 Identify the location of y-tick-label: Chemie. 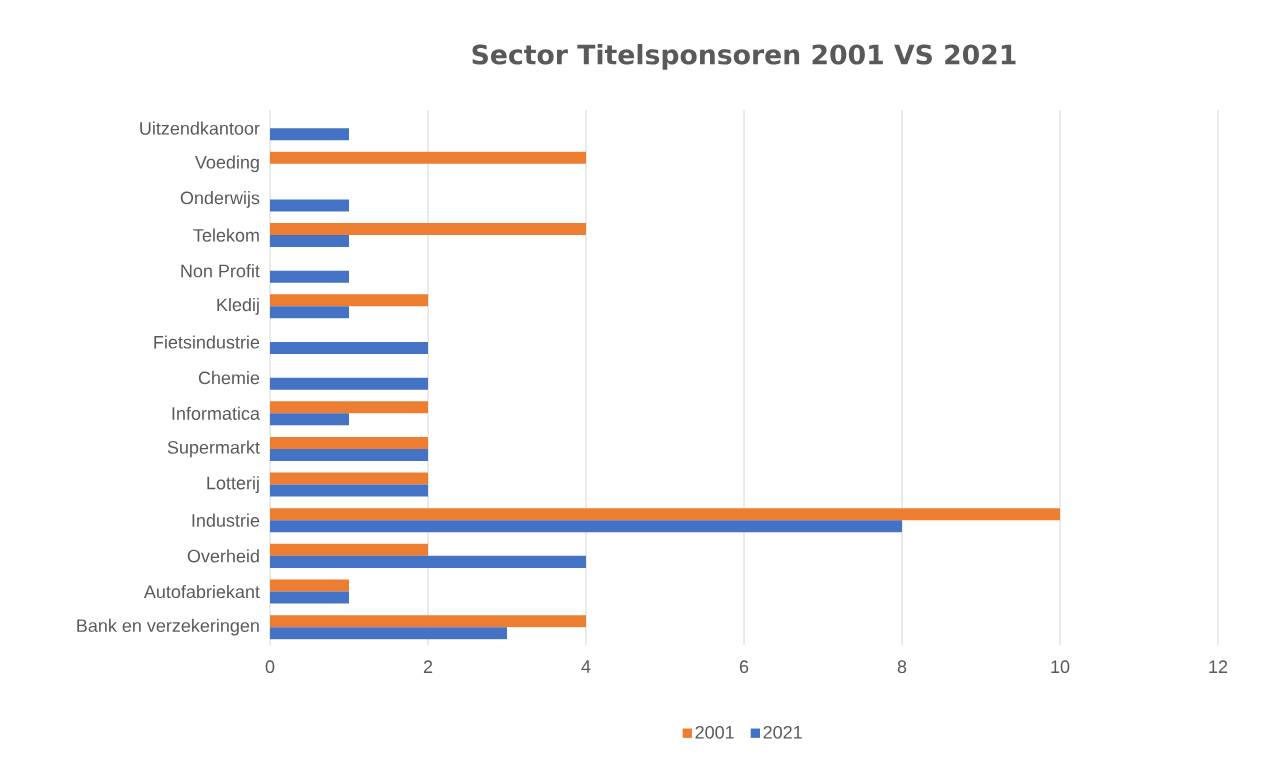
(229, 378).